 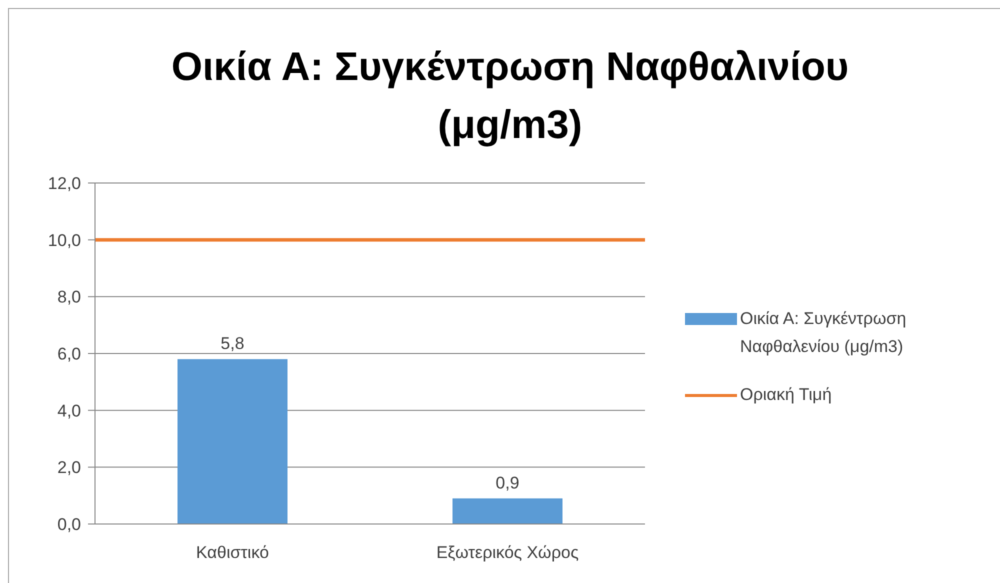 What do you see at coordinates (64, 184) in the screenshot?
I see `y-tick-label: 12,0` at bounding box center [64, 184].